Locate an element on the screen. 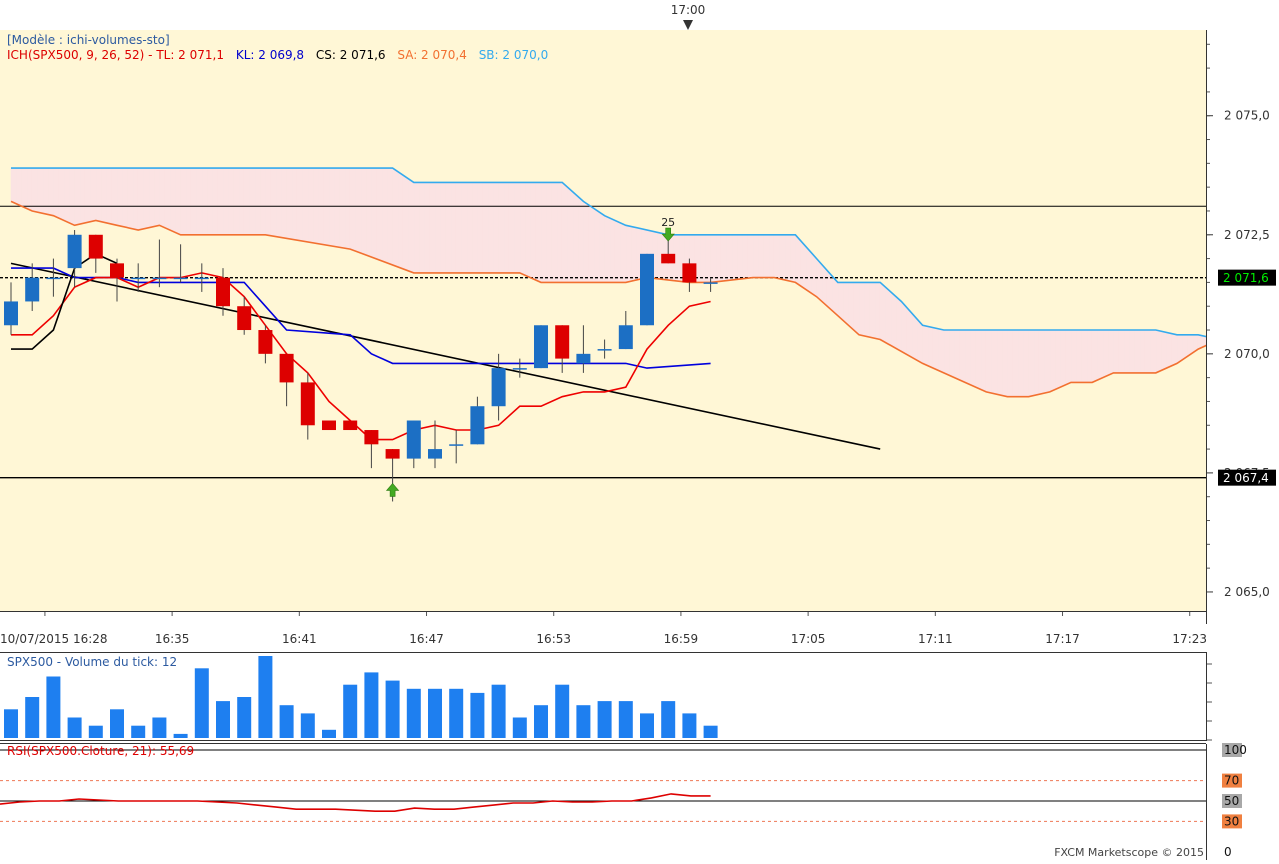 This screenshot has height=864, width=1279. tenkan-value: TL: 2 071,1 is located at coordinates (189, 55).